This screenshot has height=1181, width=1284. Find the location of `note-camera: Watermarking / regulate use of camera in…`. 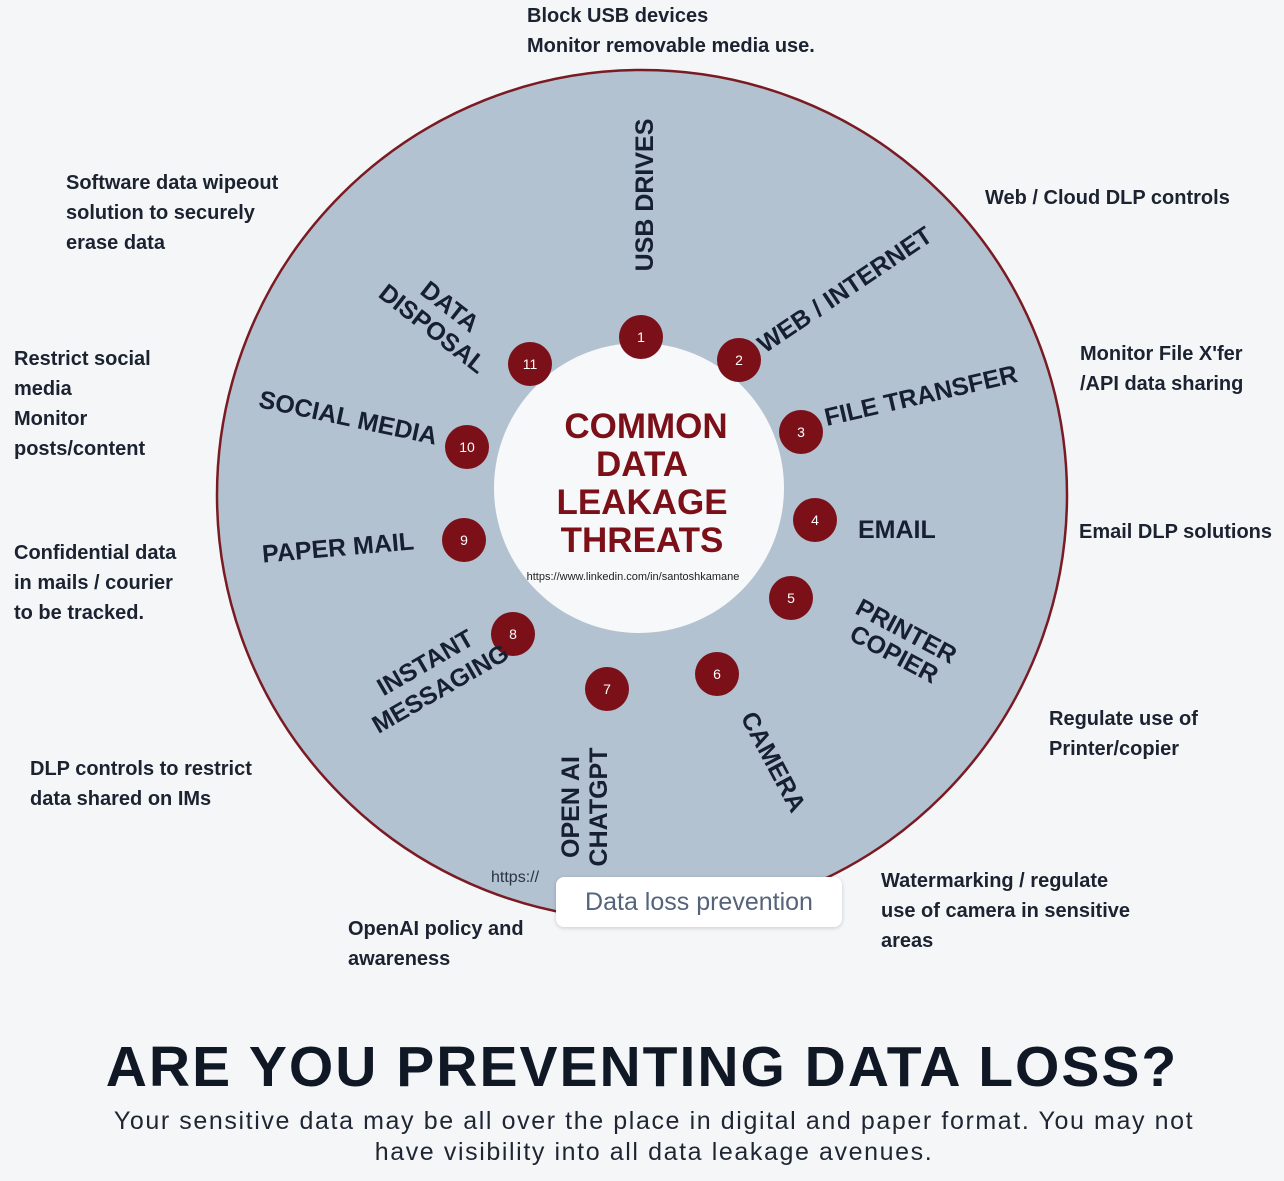

note-camera: Watermarking / regulate use of camera in… is located at coordinates (1006, 911).